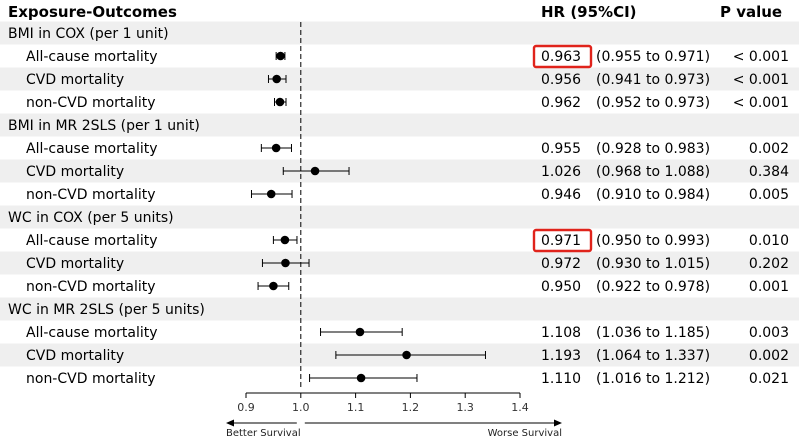 This screenshot has width=799, height=445. I want to click on hr-value: 0.963, so click(561, 57).